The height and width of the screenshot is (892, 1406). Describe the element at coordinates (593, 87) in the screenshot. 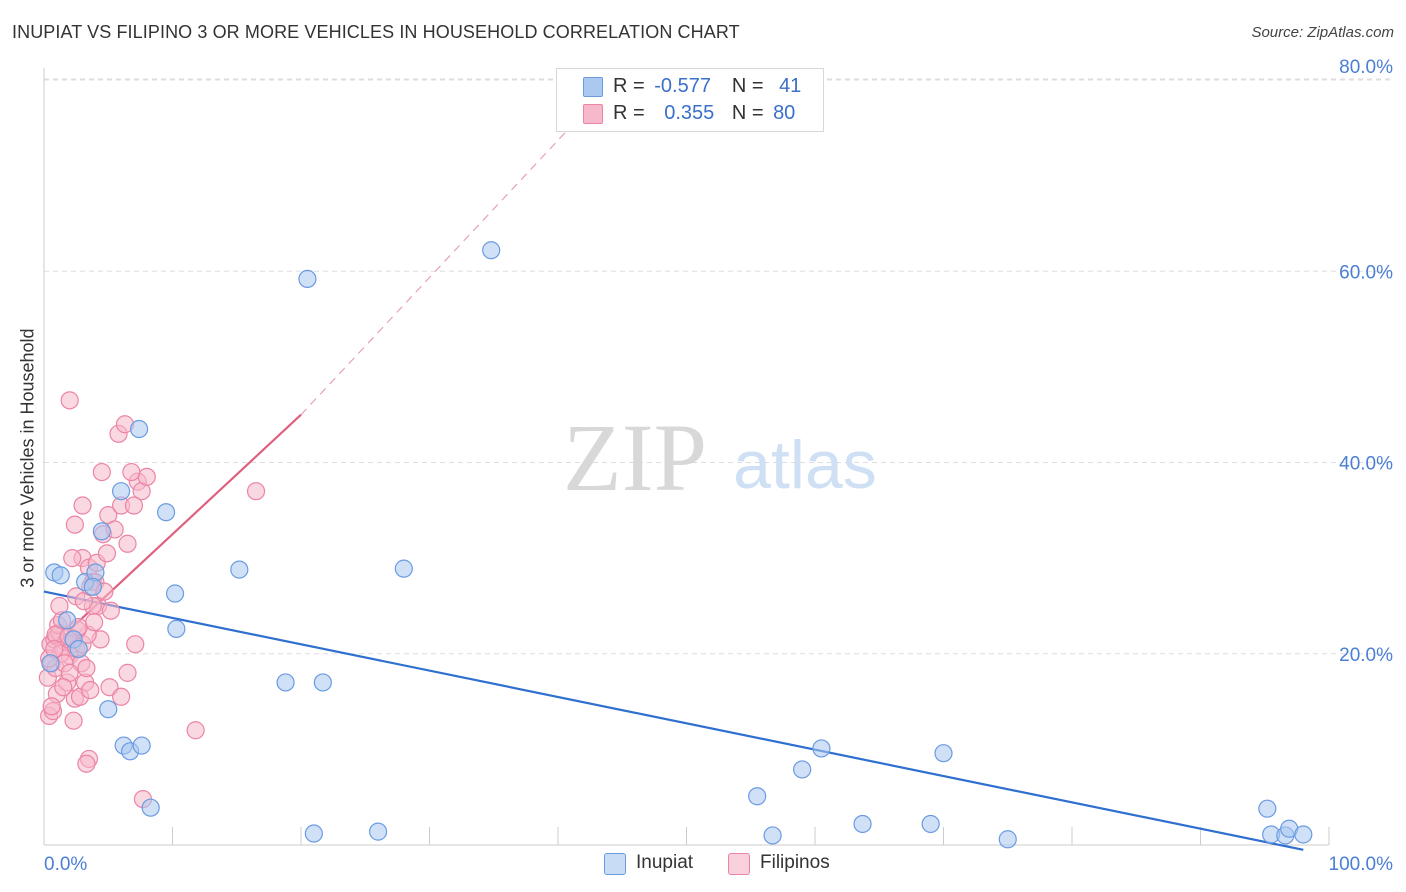

I see `inupiat-swatch` at that location.